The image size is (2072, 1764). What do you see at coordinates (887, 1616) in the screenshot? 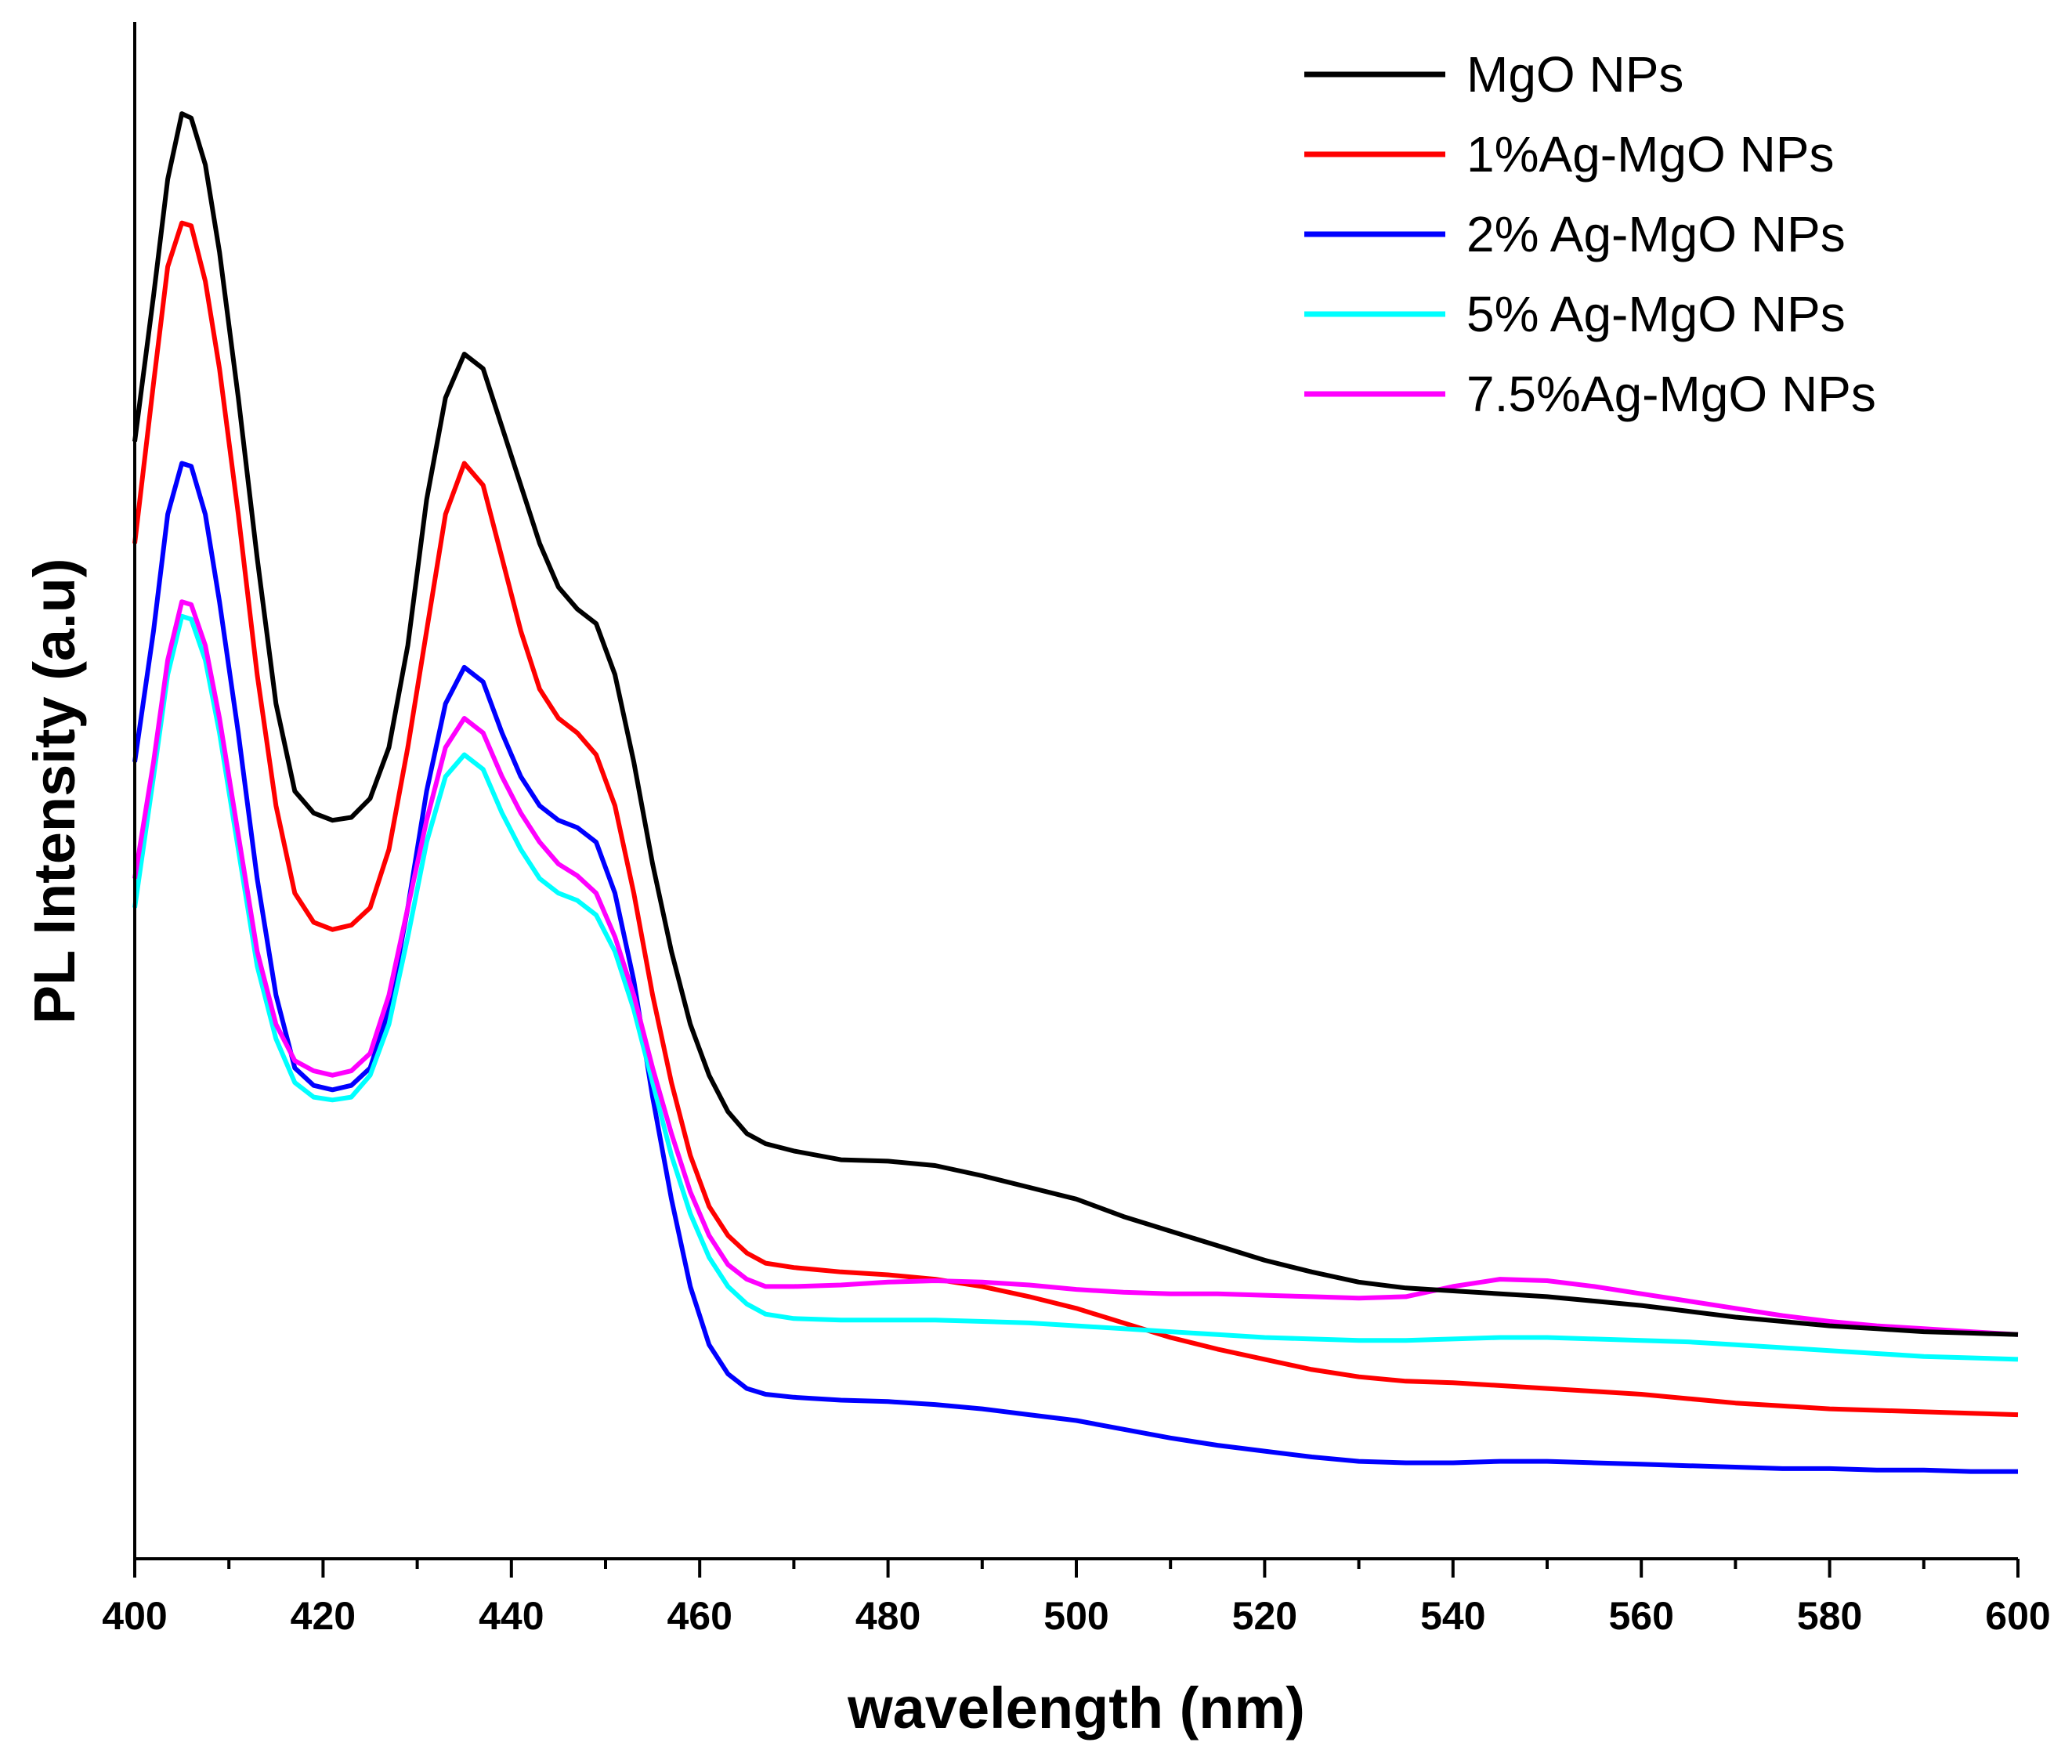
I see `x-tick-label: 480` at bounding box center [887, 1616].